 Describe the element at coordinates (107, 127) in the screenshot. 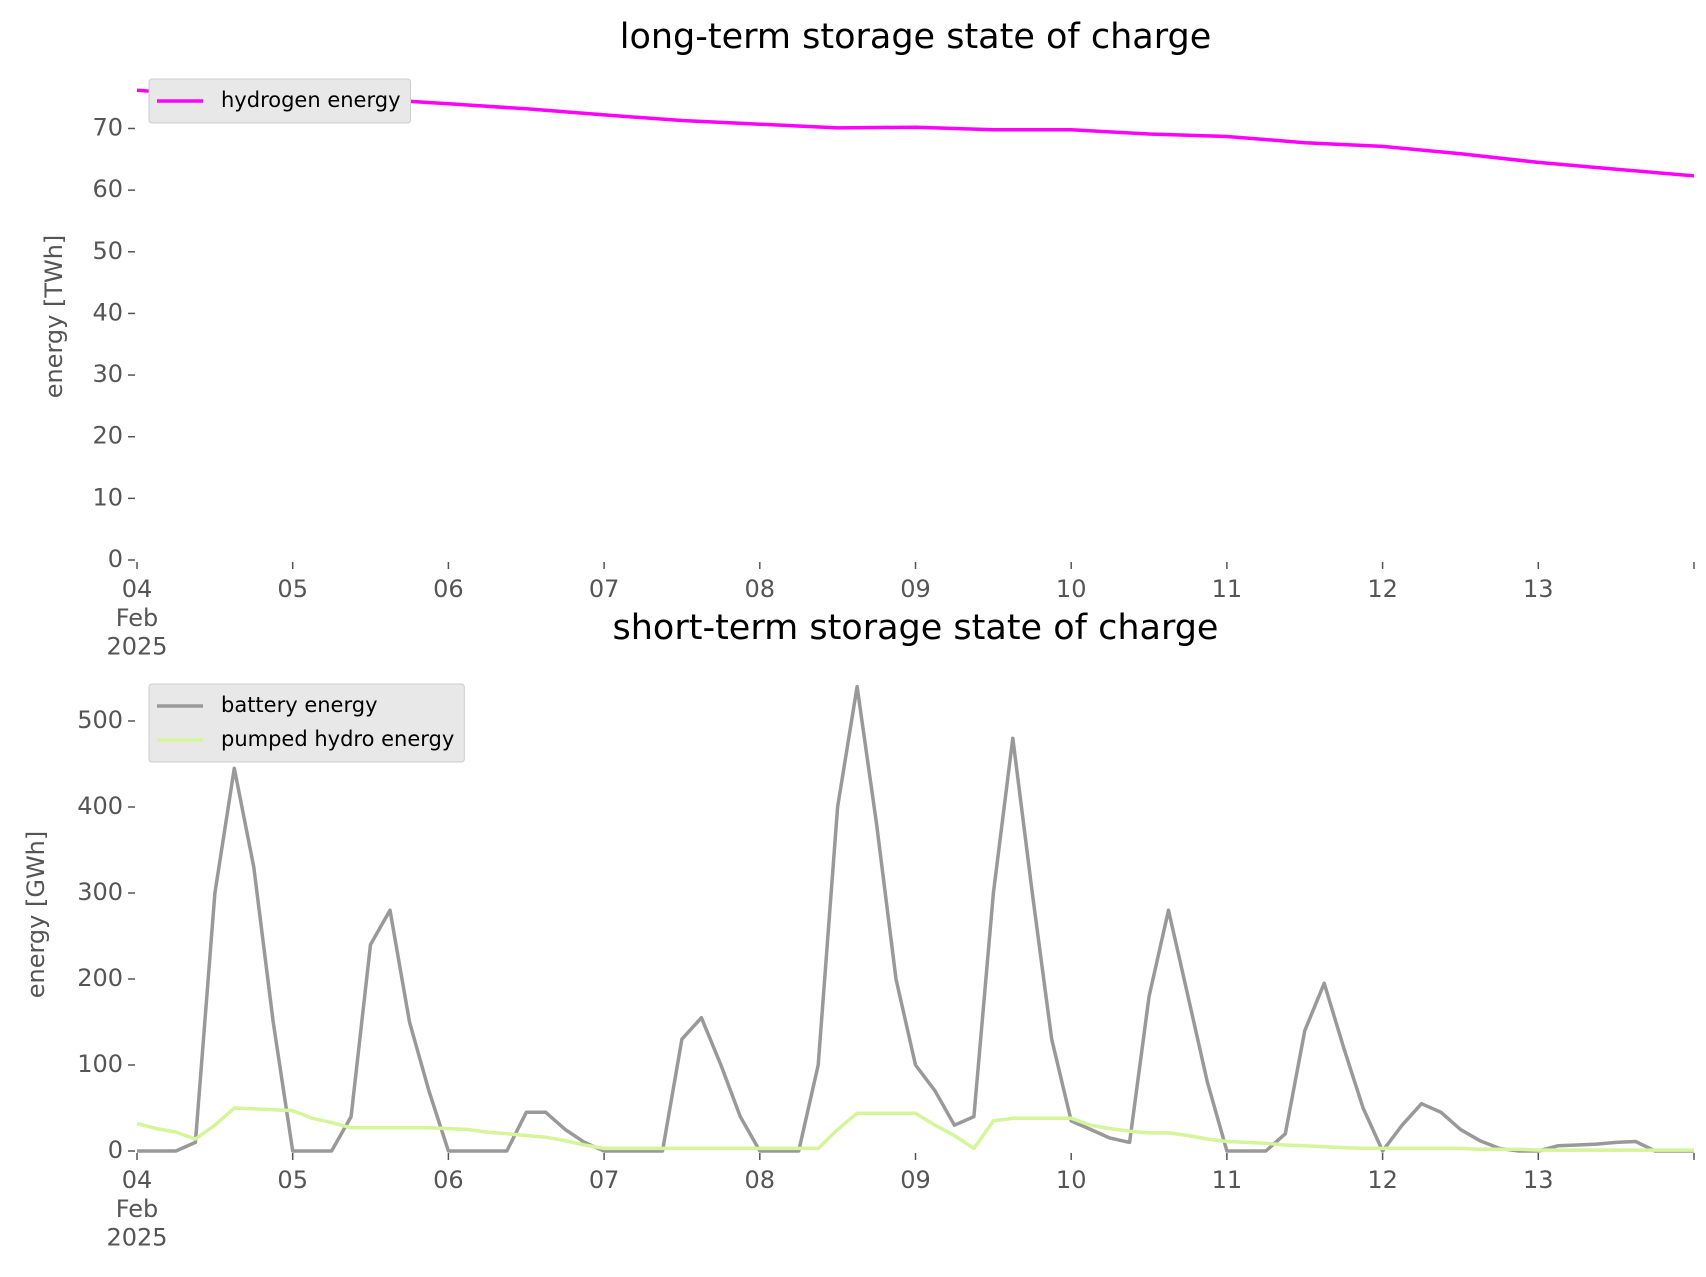

I see `y-tick-label: 70` at that location.